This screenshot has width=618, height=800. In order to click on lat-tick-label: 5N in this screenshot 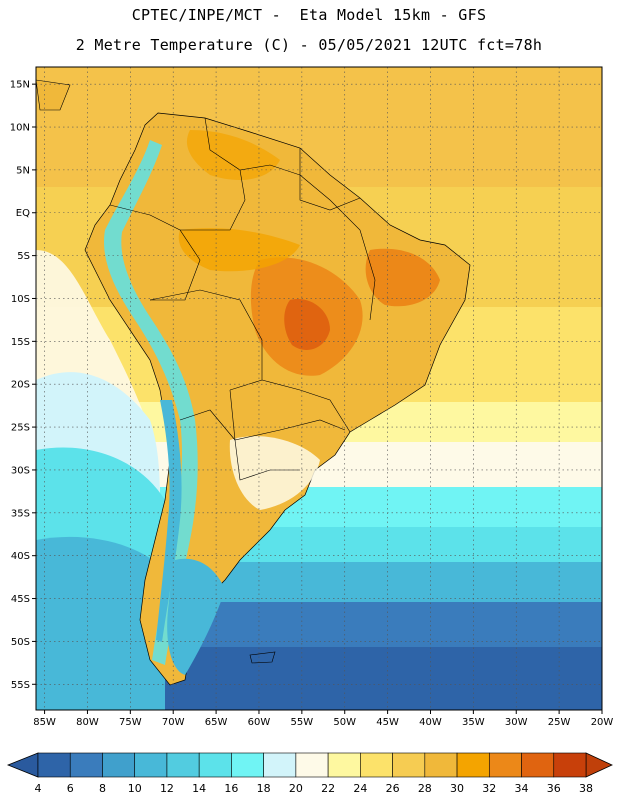, I will do `click(23, 170)`.